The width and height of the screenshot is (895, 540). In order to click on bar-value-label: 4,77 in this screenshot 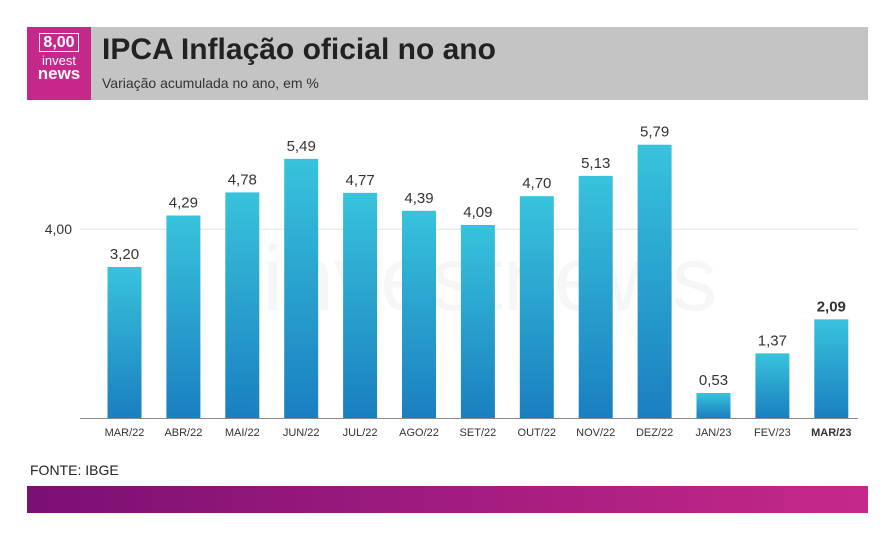, I will do `click(359, 180)`.